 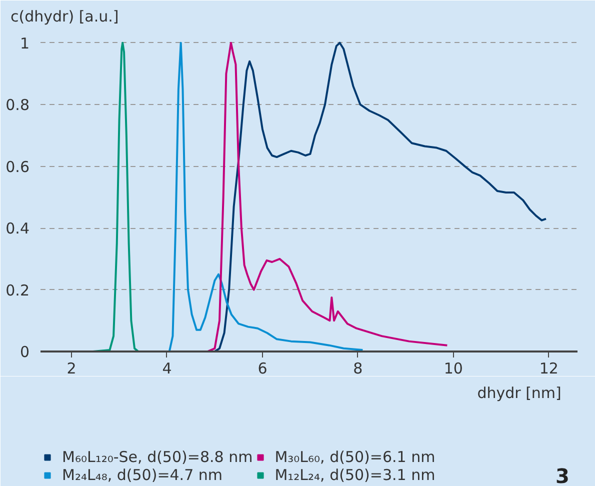 I want to click on y-tick-label: 0, so click(x=25, y=352).